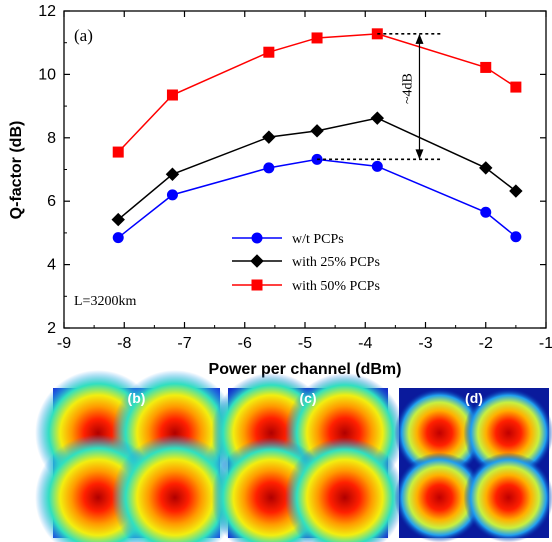 The height and width of the screenshot is (542, 552). What do you see at coordinates (365, 343) in the screenshot?
I see `x-tick-label: -4` at bounding box center [365, 343].